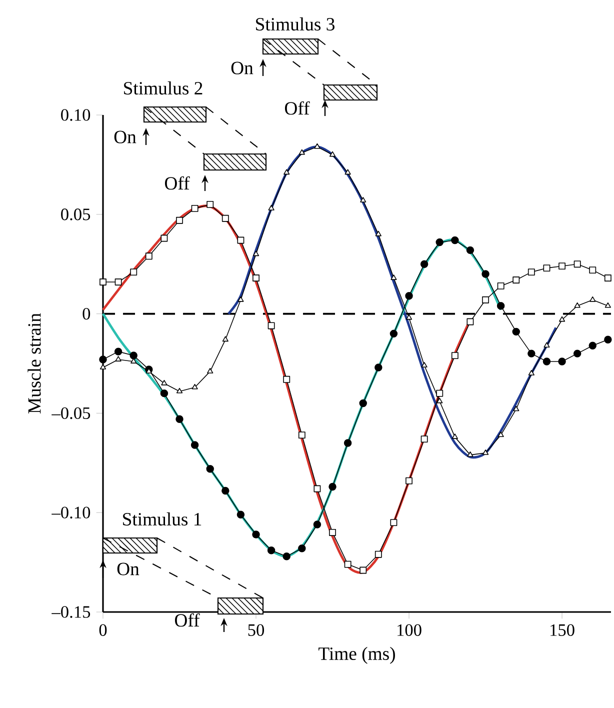 The height and width of the screenshot is (708, 614). What do you see at coordinates (34, 363) in the screenshot?
I see `y-axis-title: Muscle strain` at bounding box center [34, 363].